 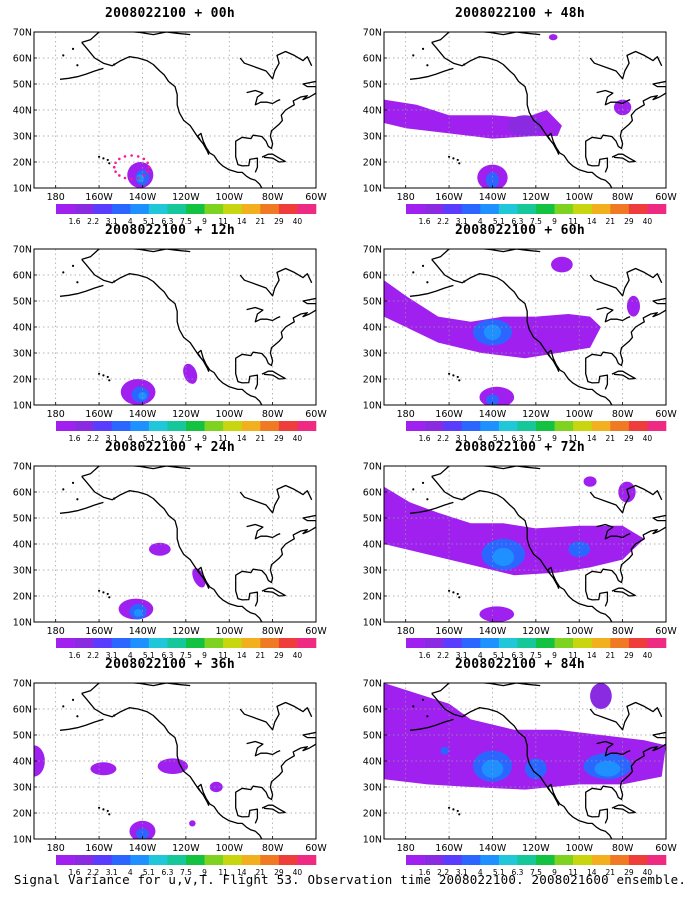 I want to click on colorbar-label: 29, so click(x=629, y=655).